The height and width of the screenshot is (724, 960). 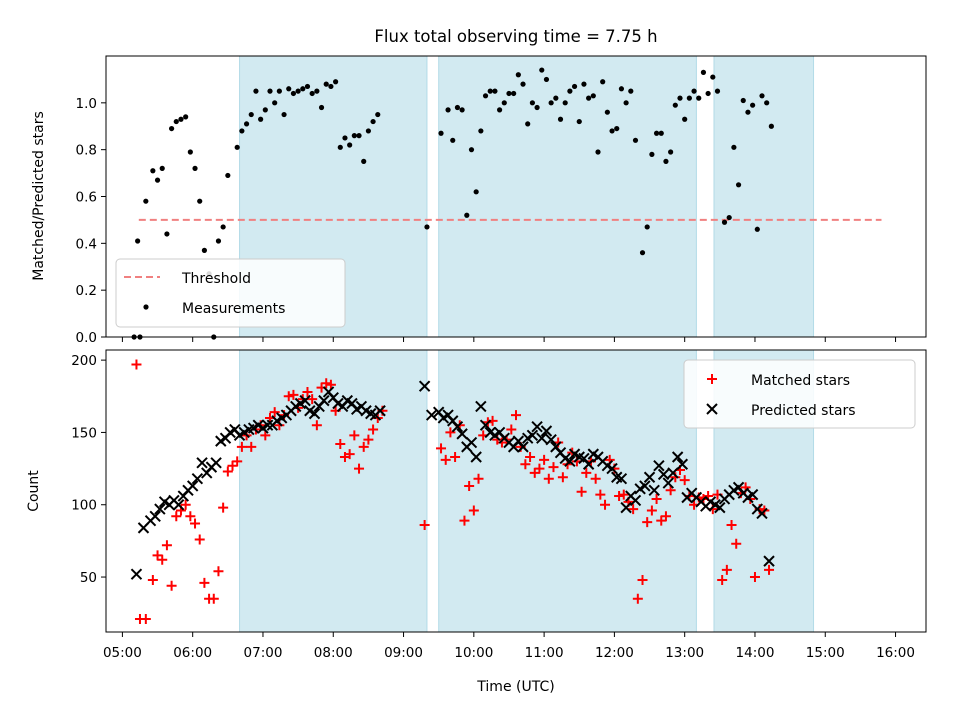 I want to click on top-y-axis-label: Matched/Predicted stars, so click(x=39, y=196).